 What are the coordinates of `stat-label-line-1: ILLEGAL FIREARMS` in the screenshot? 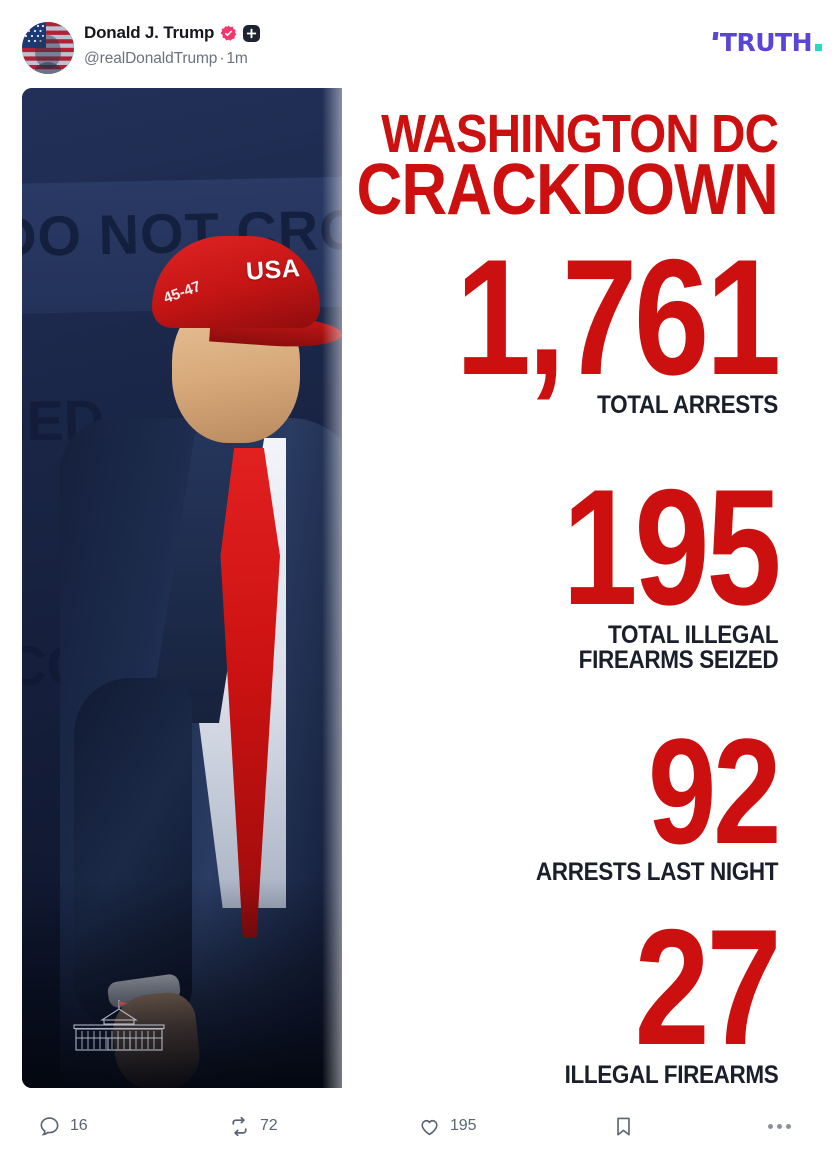 It's located at (671, 1074).